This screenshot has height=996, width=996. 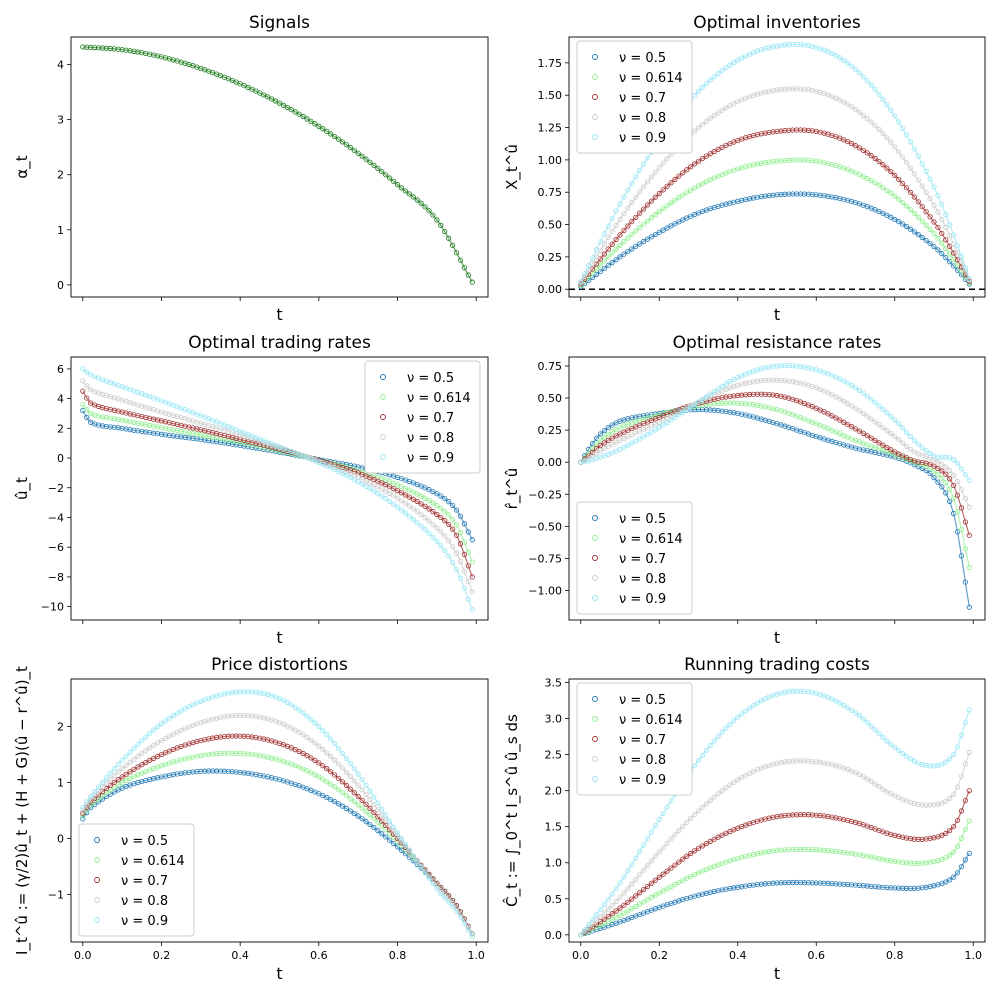 What do you see at coordinates (60, 175) in the screenshot?
I see `y-tick-label: 2` at bounding box center [60, 175].